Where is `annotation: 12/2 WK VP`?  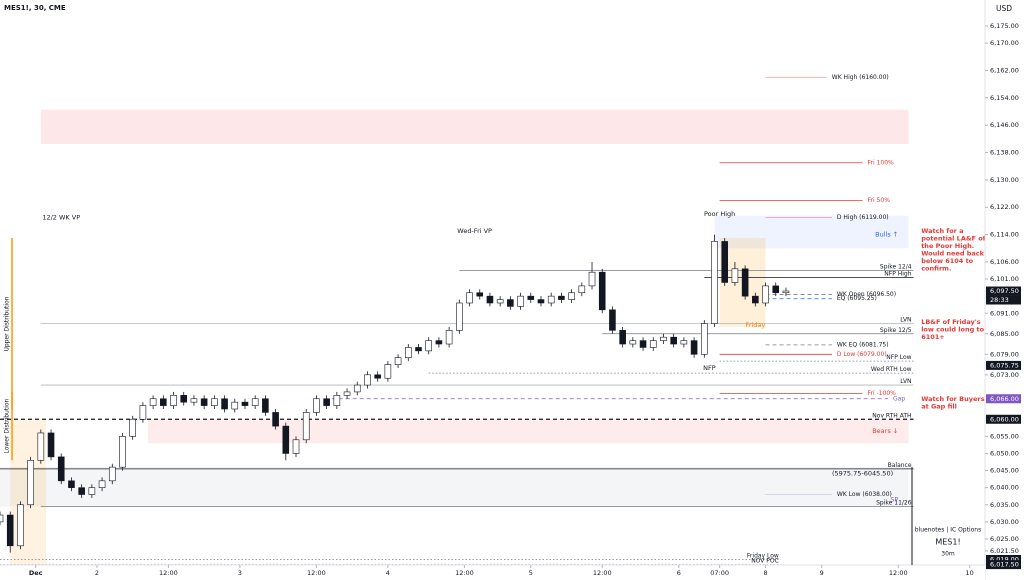
annotation: 12/2 WK VP is located at coordinates (61, 218).